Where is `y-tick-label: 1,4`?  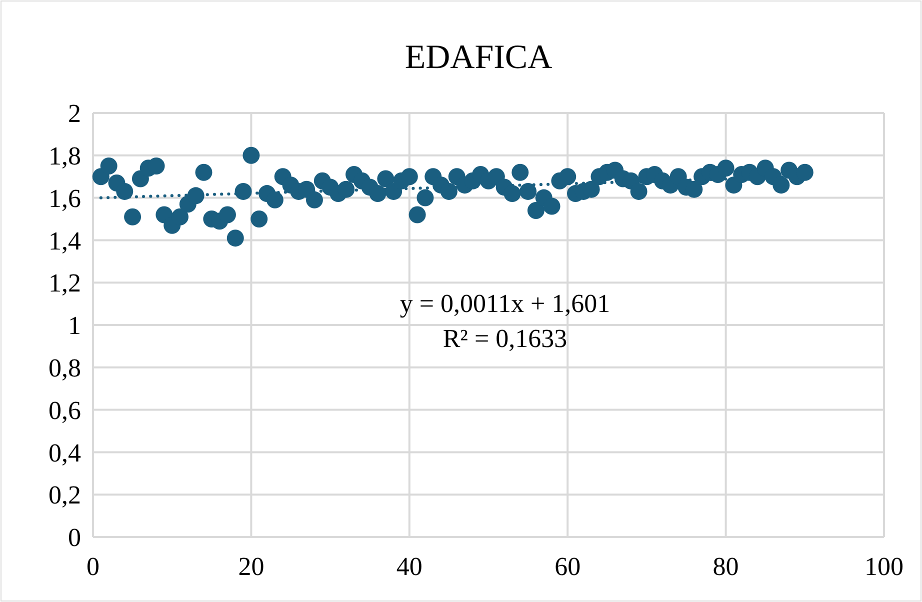 y-tick-label: 1,4 is located at coordinates (64, 241).